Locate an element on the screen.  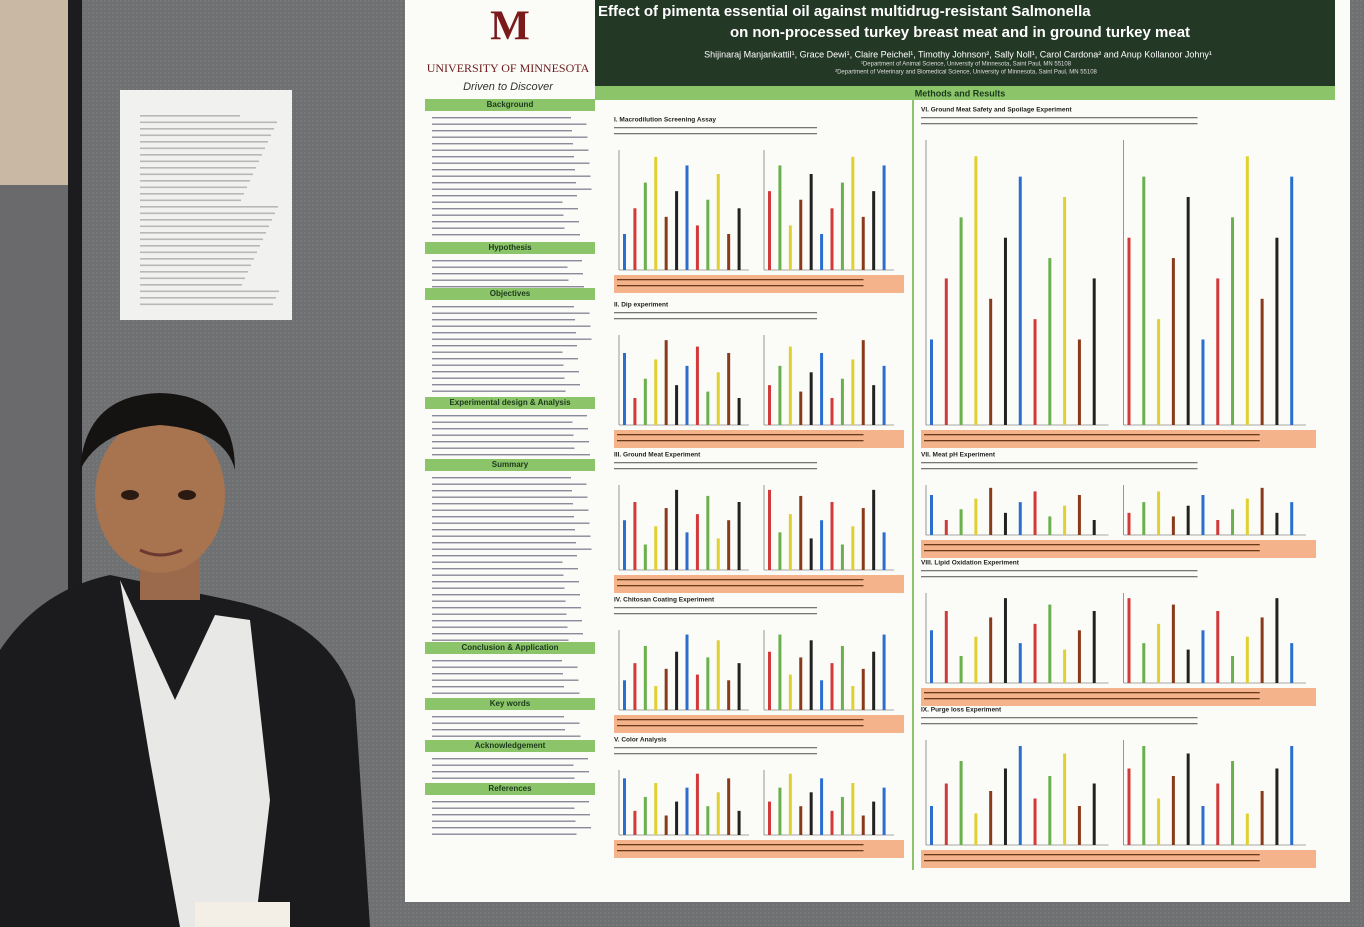
experiment-heading: VIII. Lipid Oxidation Experiment is located at coordinates (970, 563).